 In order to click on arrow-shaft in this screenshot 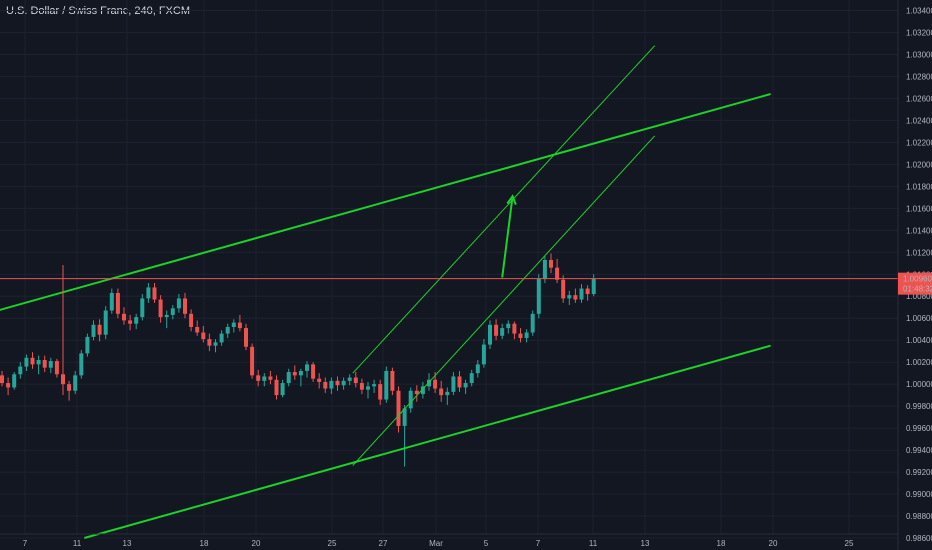, I will do `click(507, 237)`.